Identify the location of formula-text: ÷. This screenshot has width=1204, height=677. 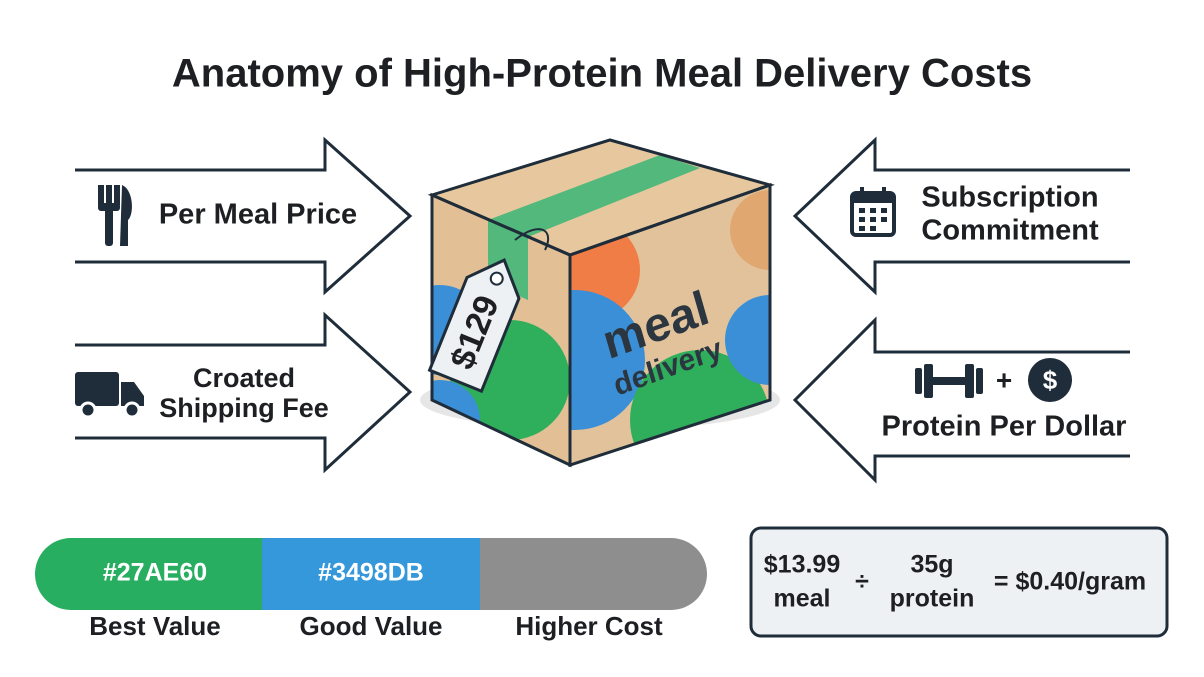
(862, 582).